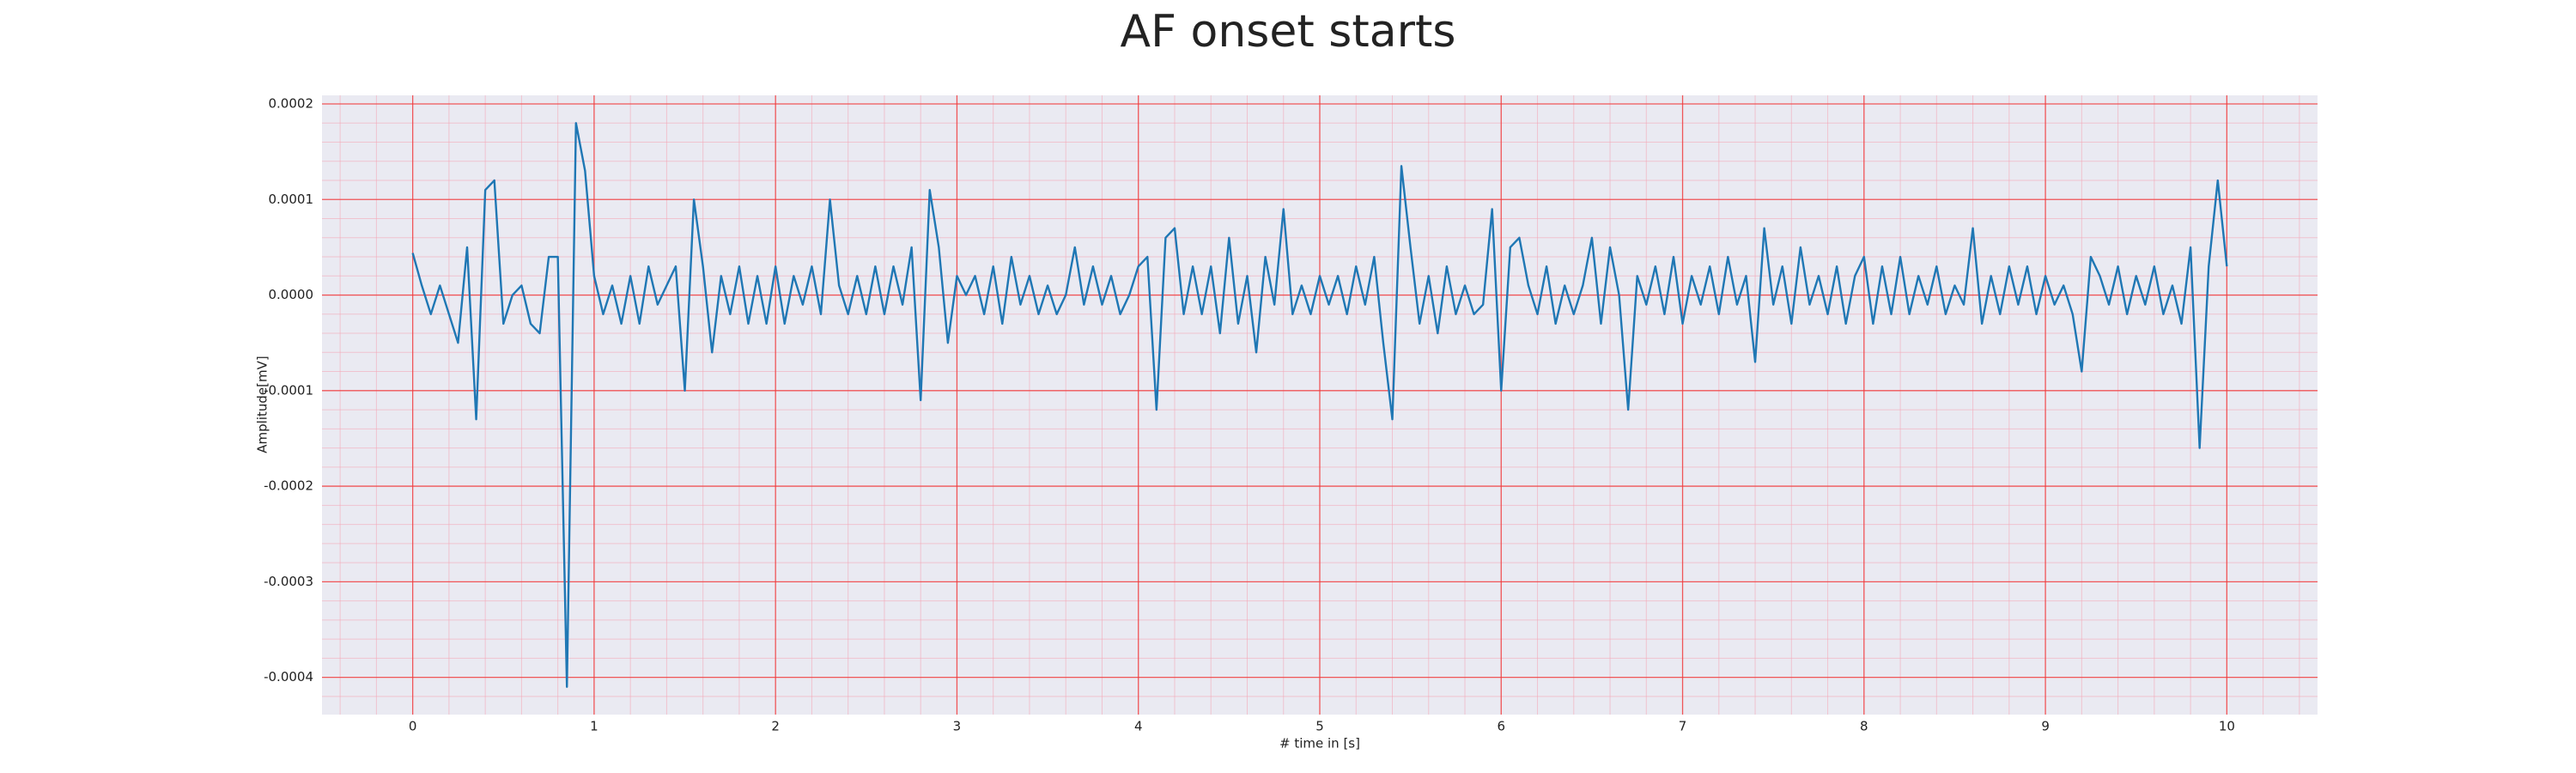  Describe the element at coordinates (1683, 726) in the screenshot. I see `x-tick-label: 7` at that location.